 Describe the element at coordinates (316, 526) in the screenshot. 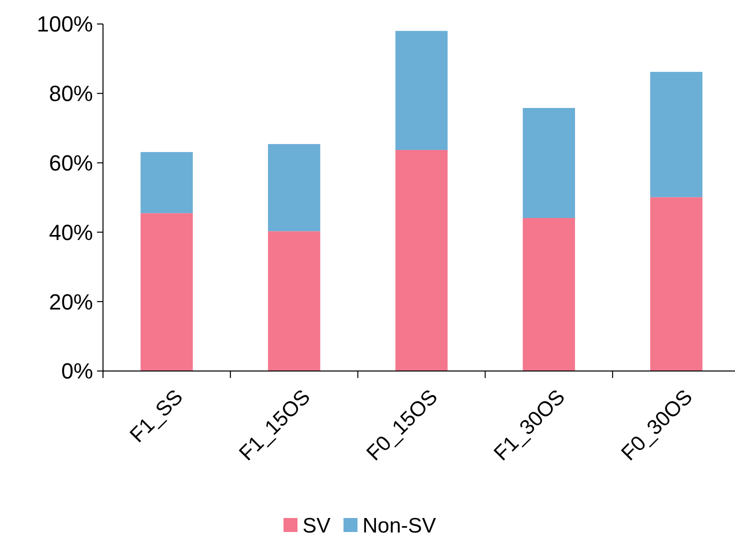

I see `legend-label: SV` at that location.